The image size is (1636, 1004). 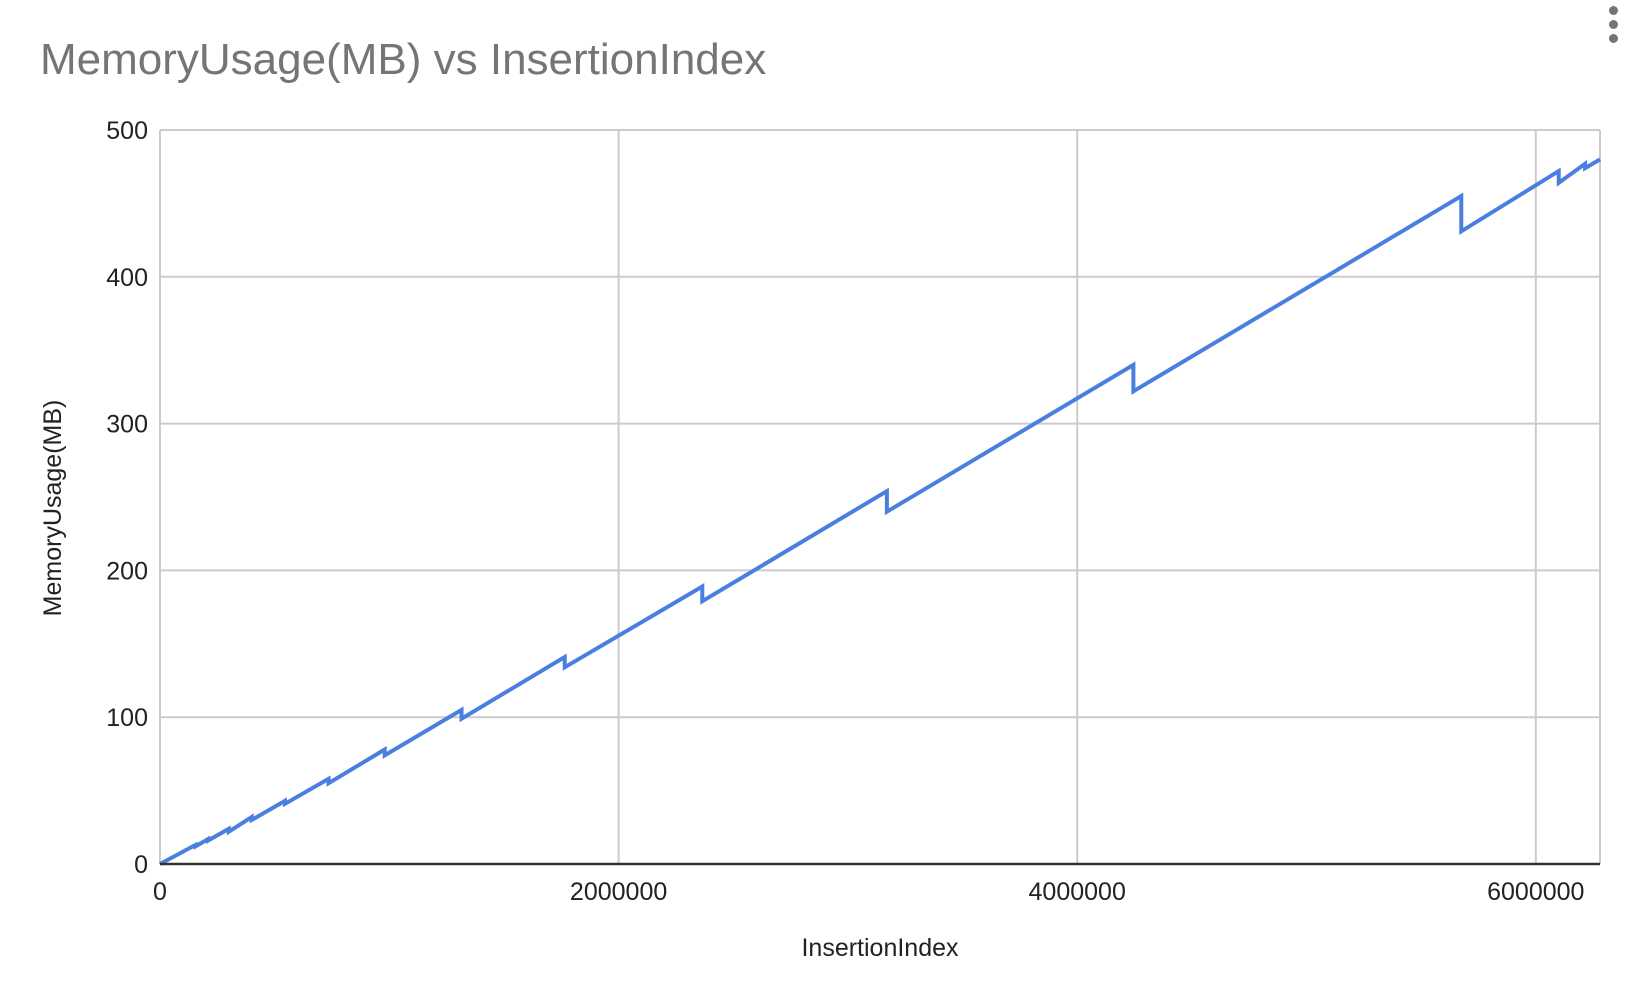 I want to click on chart-menu-button, so click(x=1614, y=24).